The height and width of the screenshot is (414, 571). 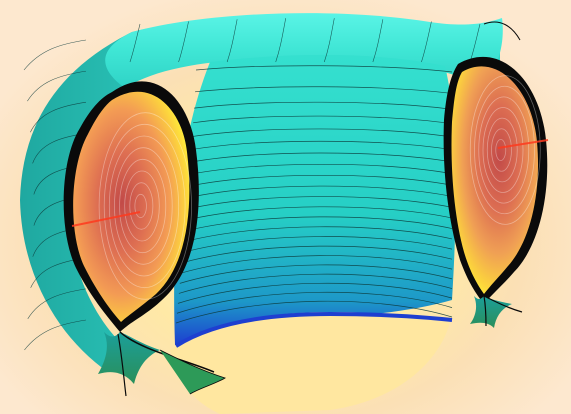 I want to click on right-axis-marker, so click(x=523, y=144).